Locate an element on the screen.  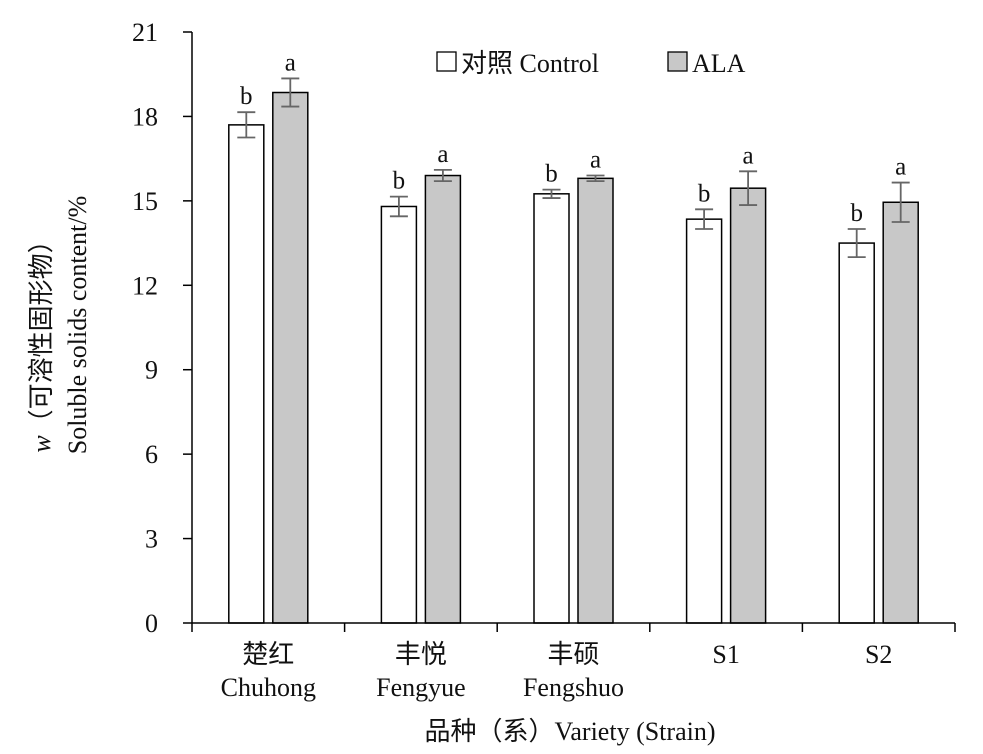
y-axis-title-line1: w（可溶性固形物） is located at coordinates (41, 339).